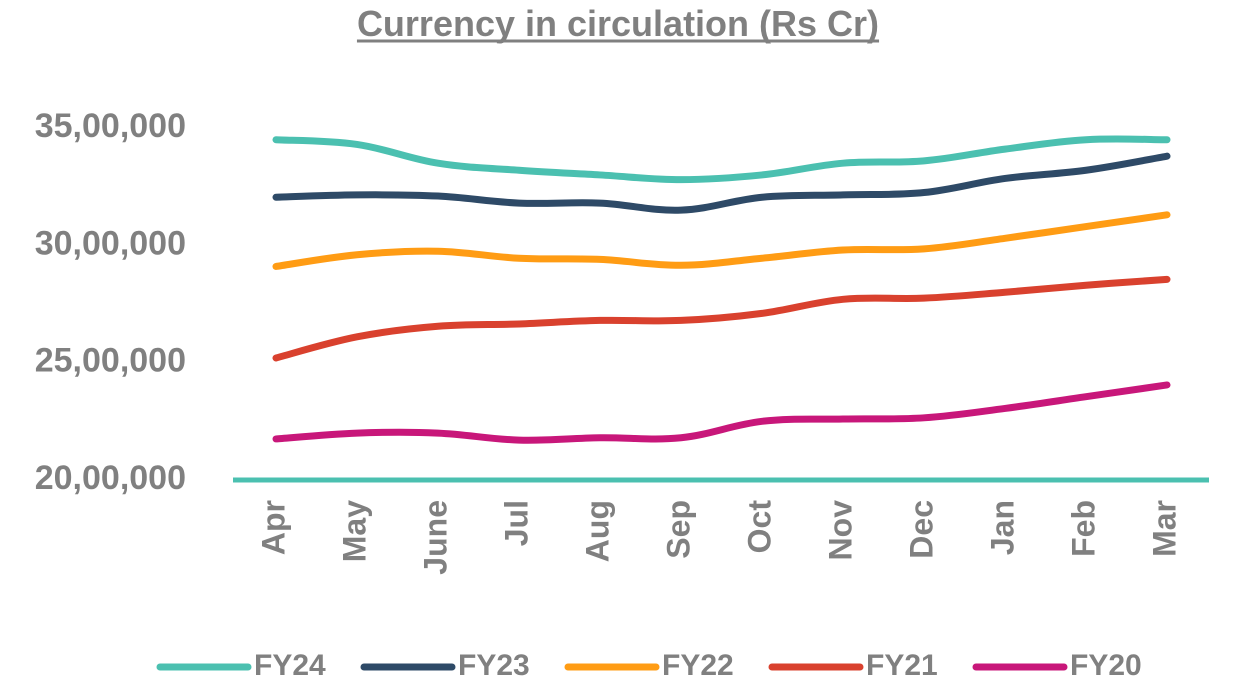 This screenshot has height=697, width=1234. Describe the element at coordinates (921, 529) in the screenshot. I see `x-tick-label: Dec` at that location.